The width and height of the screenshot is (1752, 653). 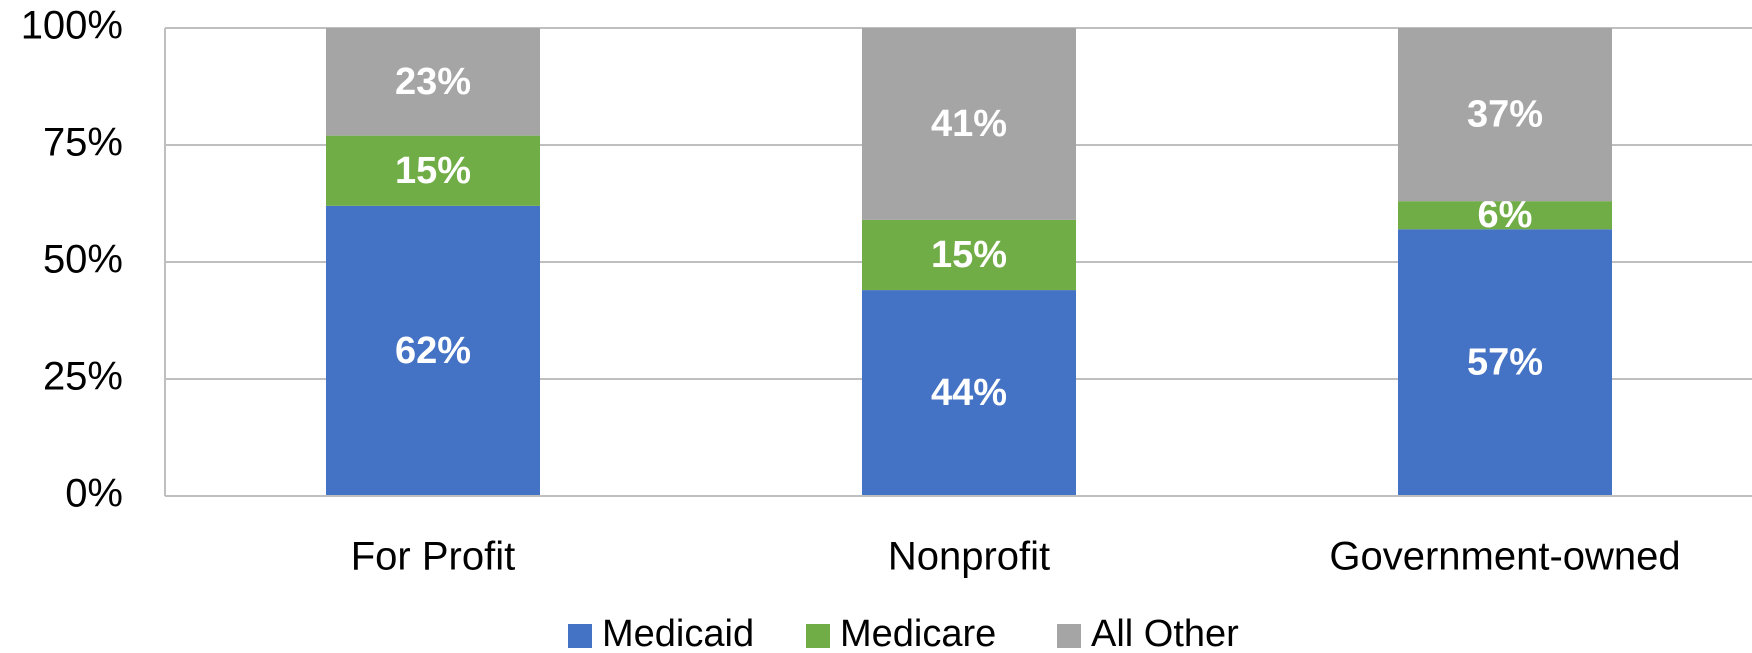 I want to click on data-label: 62%, so click(x=433, y=351).